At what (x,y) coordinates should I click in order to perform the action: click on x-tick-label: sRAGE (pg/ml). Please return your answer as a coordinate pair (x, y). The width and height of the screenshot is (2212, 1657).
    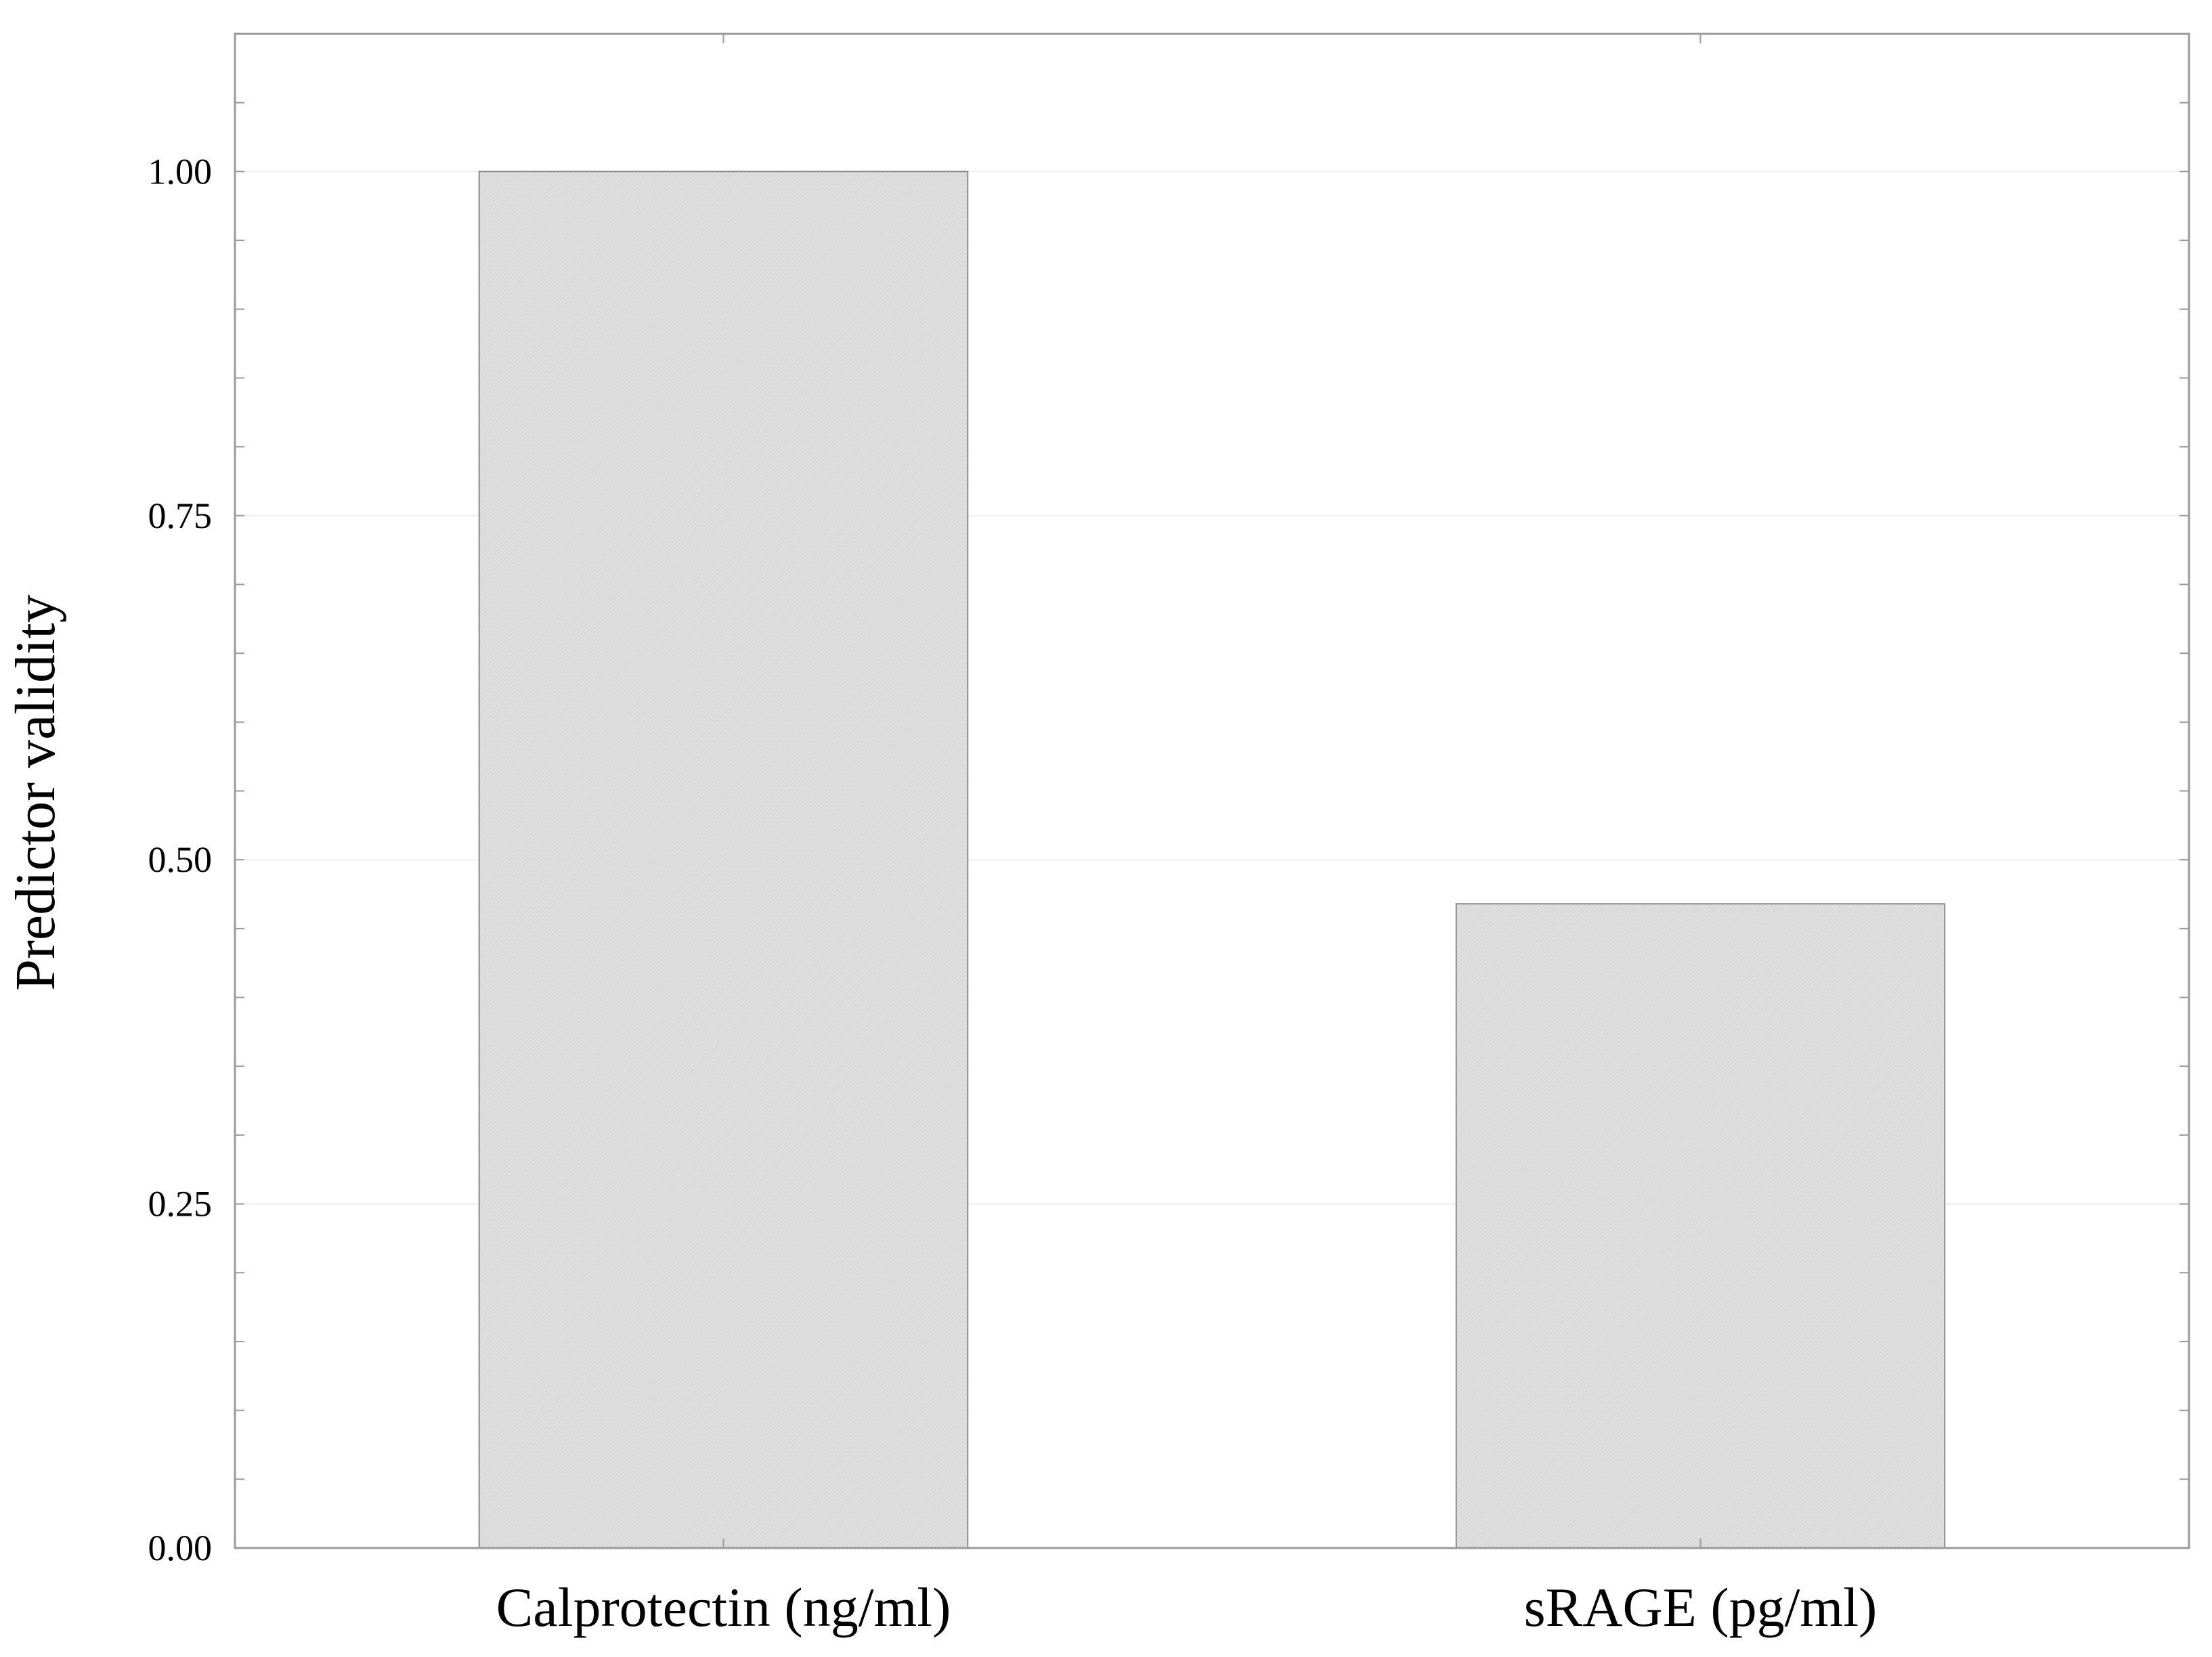
    Looking at the image, I should click on (1701, 1607).